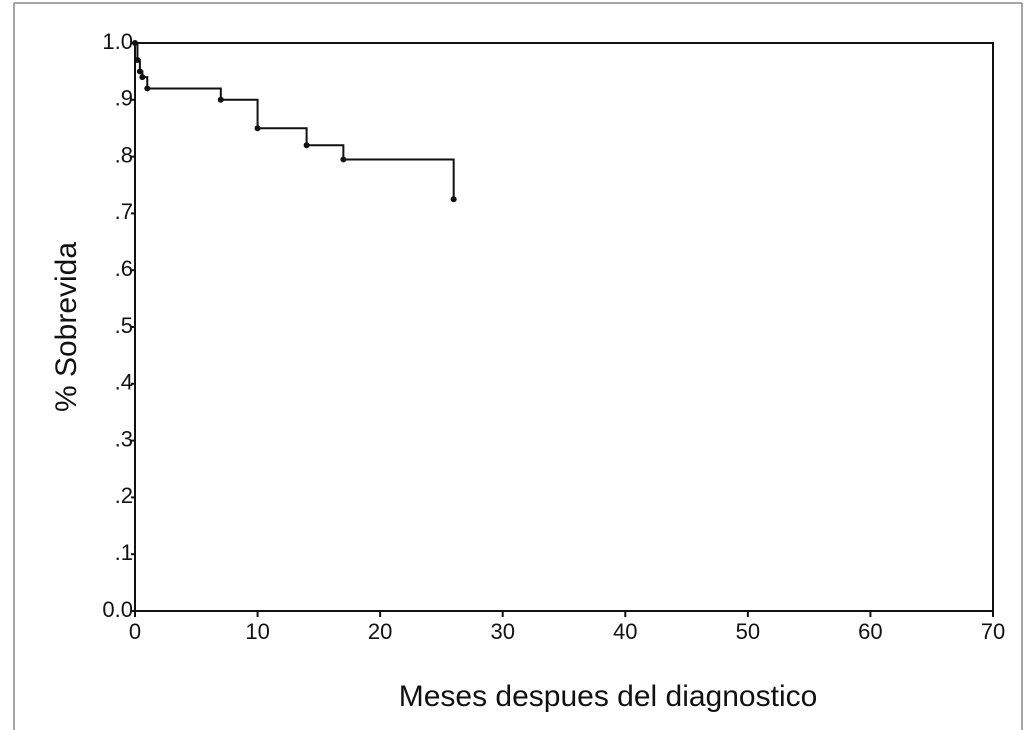 The width and height of the screenshot is (1026, 730). What do you see at coordinates (295, 121) in the screenshot?
I see `survival-line` at bounding box center [295, 121].